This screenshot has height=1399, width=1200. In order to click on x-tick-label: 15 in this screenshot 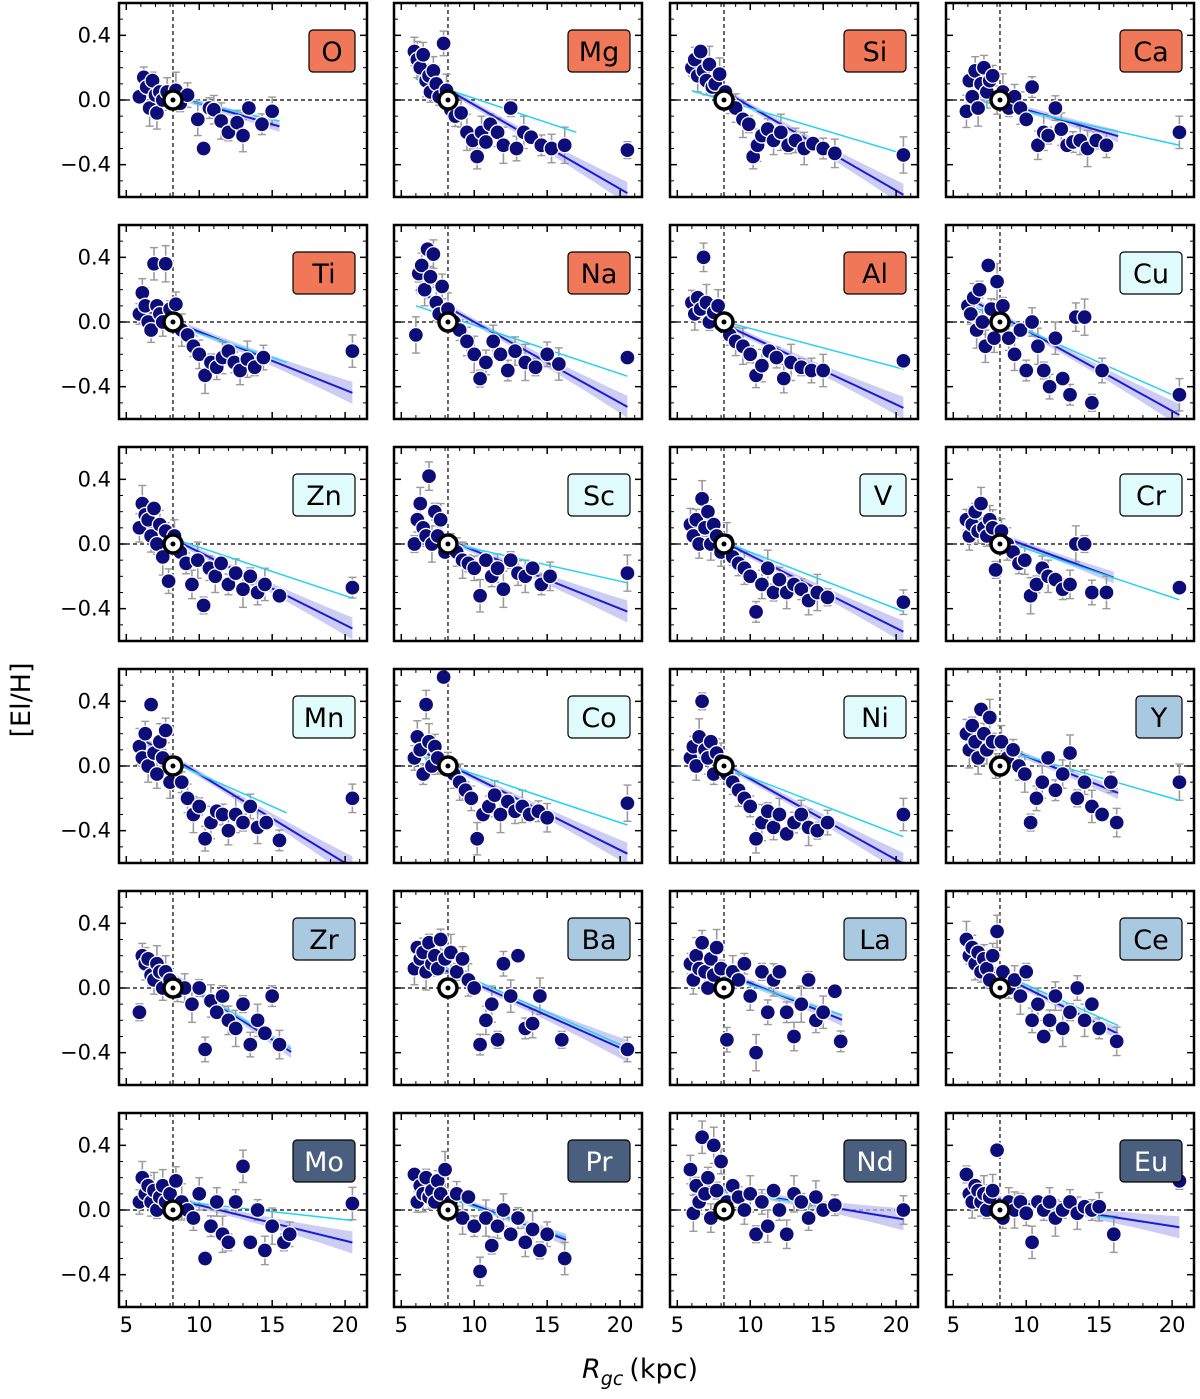, I will do `click(547, 1325)`.